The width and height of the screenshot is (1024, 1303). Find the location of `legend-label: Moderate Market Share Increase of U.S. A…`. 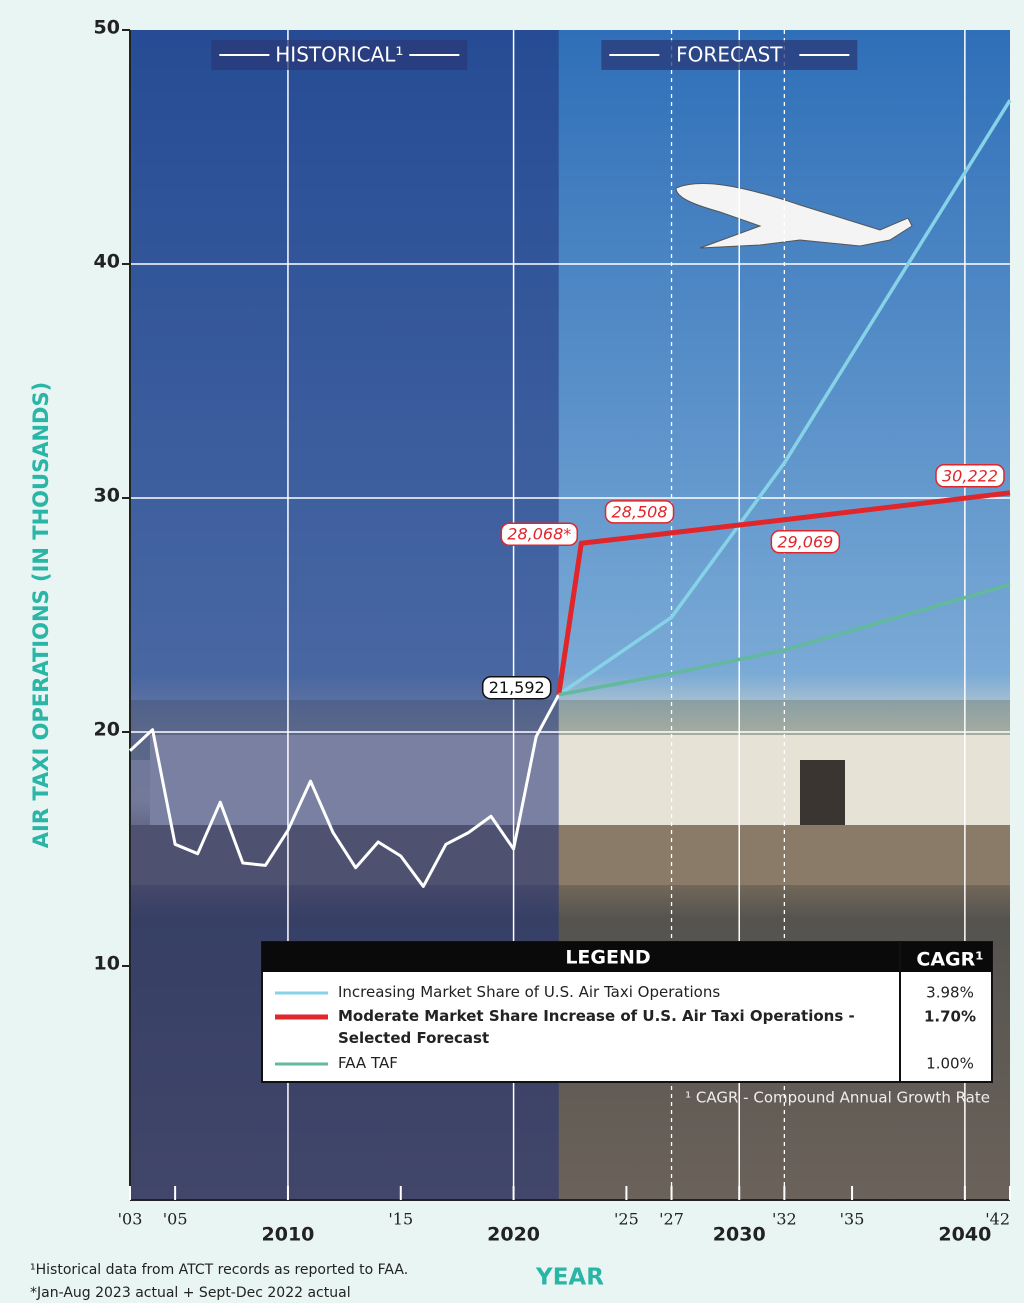

legend-label: Moderate Market Share Increase of U.S. A… is located at coordinates (596, 1027).